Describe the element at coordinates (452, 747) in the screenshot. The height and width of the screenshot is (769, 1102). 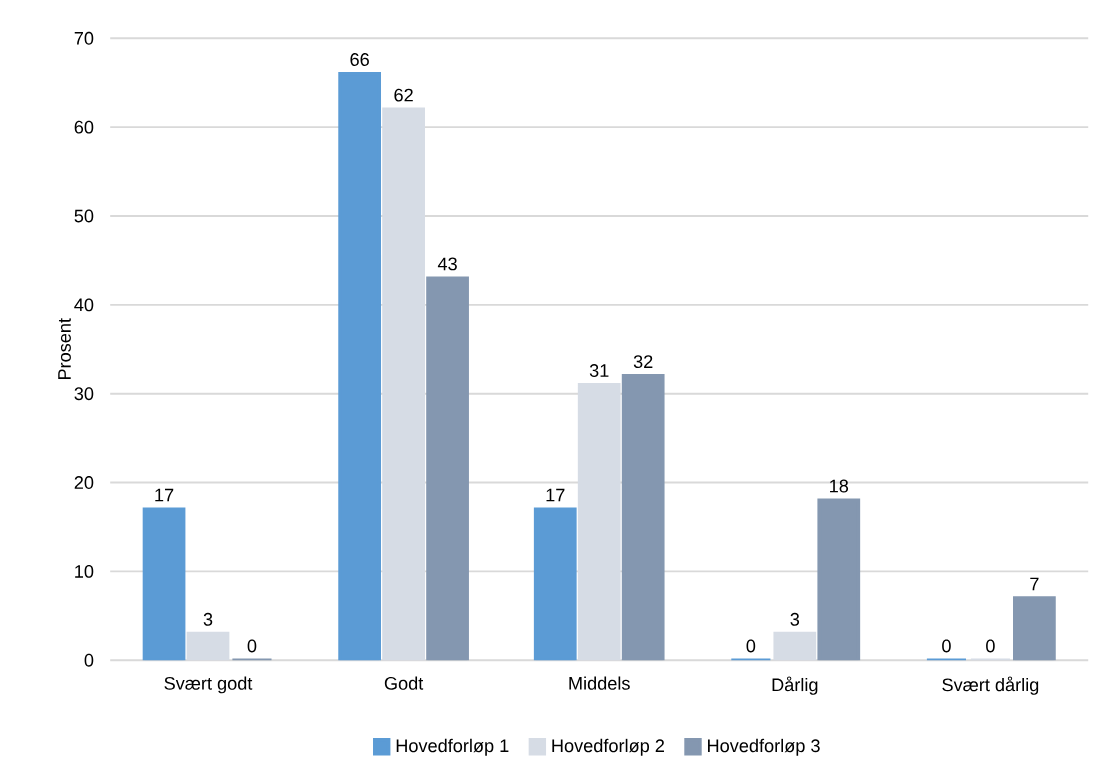
I see `legend-label: Hovedforløp 1` at that location.